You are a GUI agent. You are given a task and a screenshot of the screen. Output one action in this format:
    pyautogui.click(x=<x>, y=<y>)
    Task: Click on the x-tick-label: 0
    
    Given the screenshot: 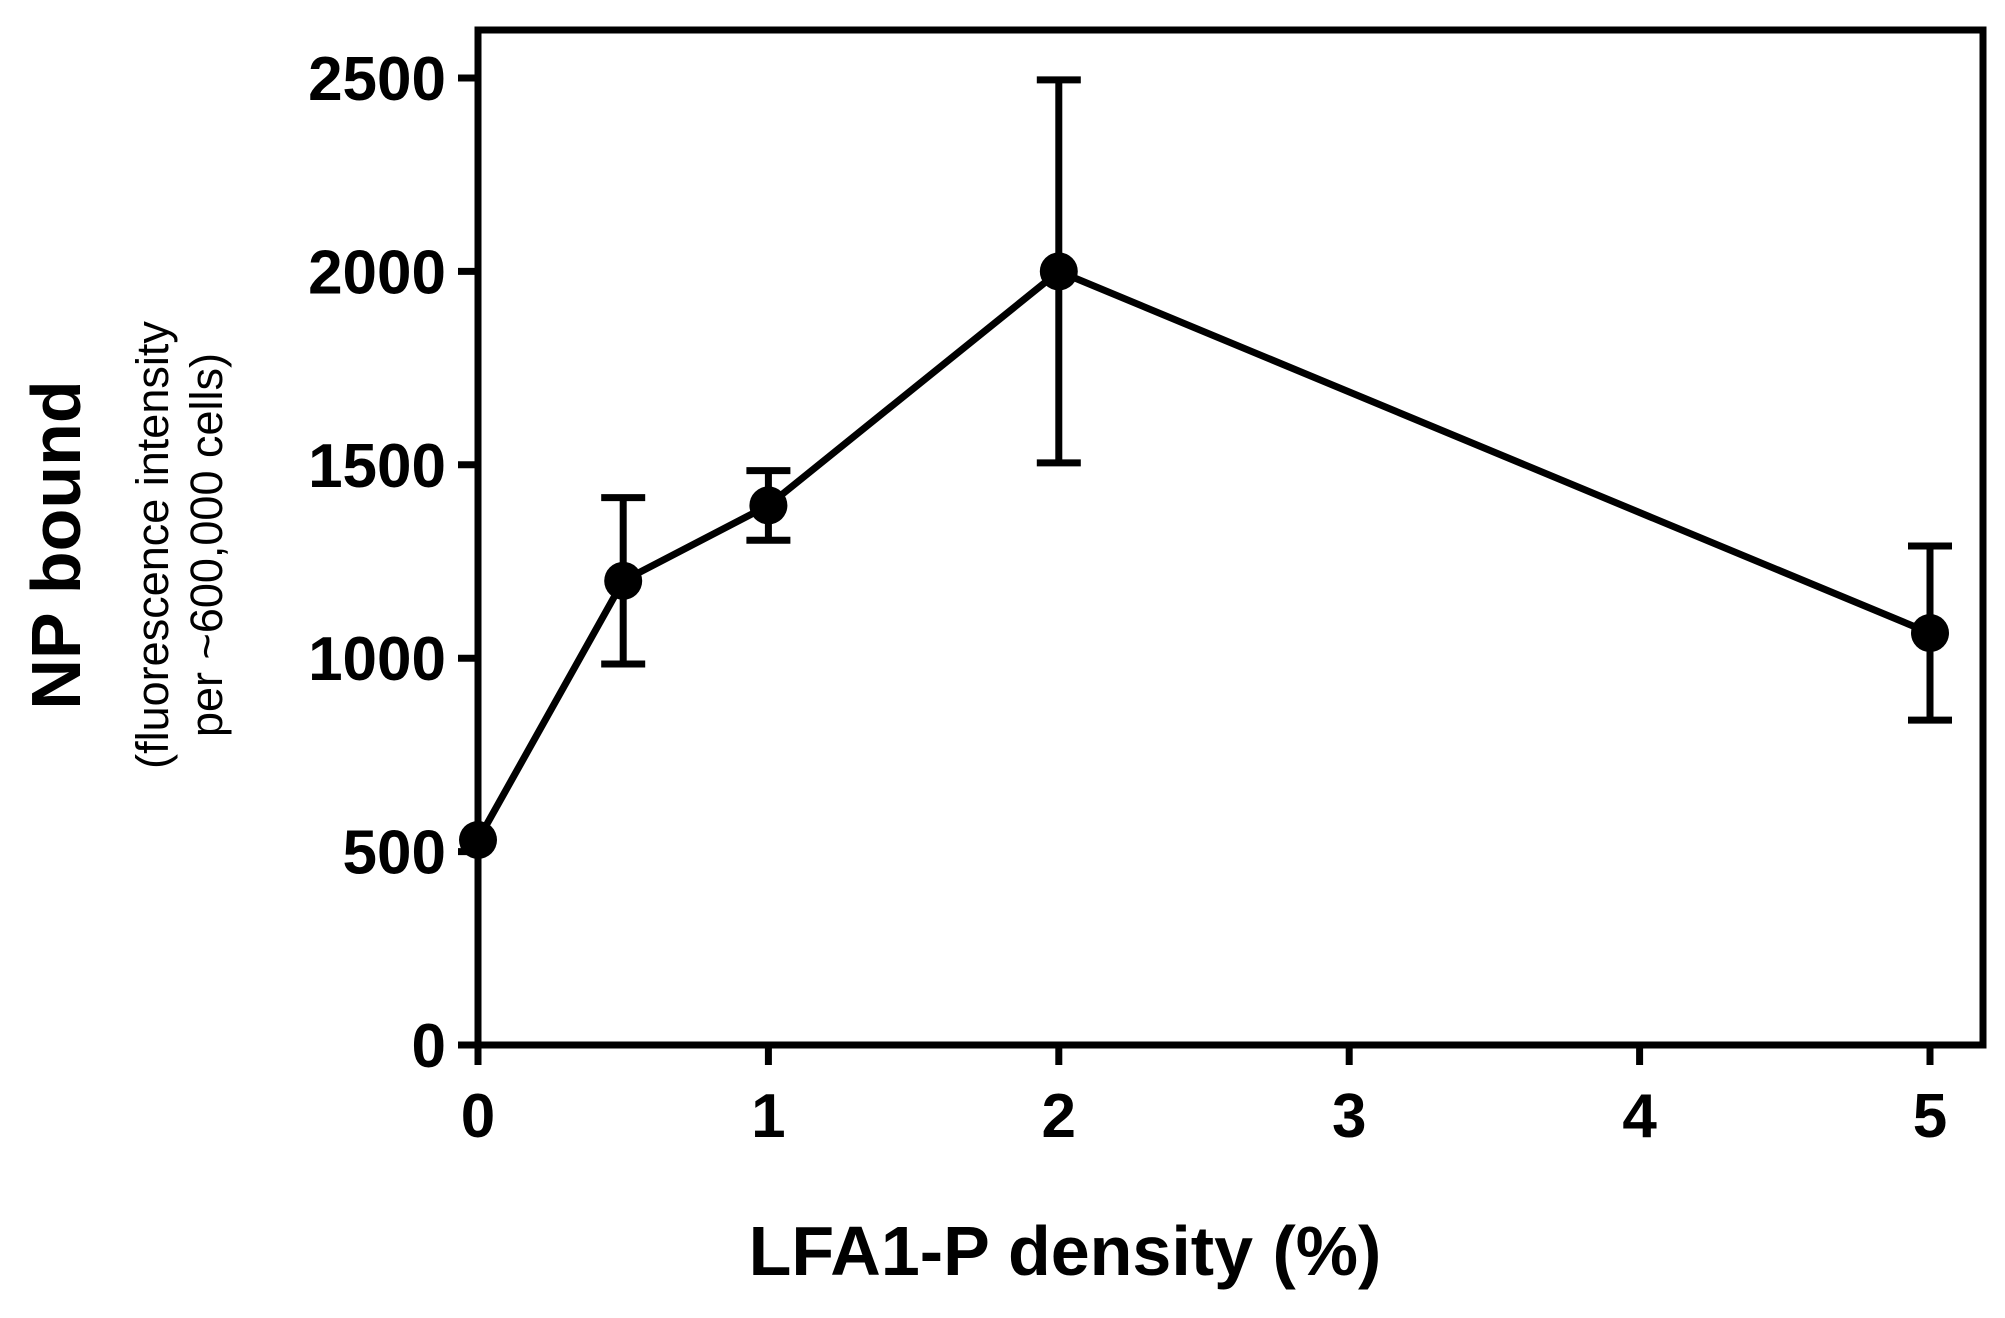 What is the action you would take?
    pyautogui.click(x=478, y=1116)
    